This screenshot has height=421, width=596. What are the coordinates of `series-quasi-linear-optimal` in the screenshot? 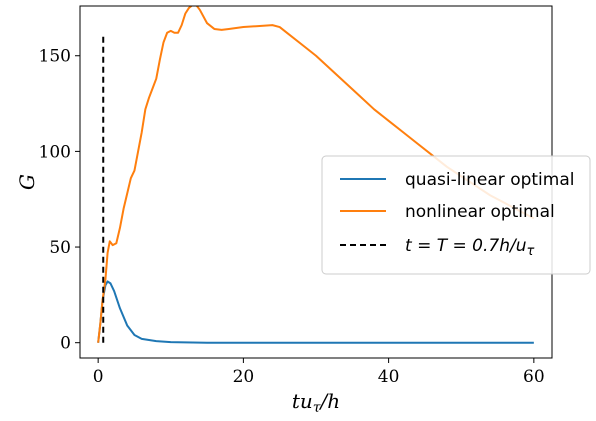 It's located at (315, 312).